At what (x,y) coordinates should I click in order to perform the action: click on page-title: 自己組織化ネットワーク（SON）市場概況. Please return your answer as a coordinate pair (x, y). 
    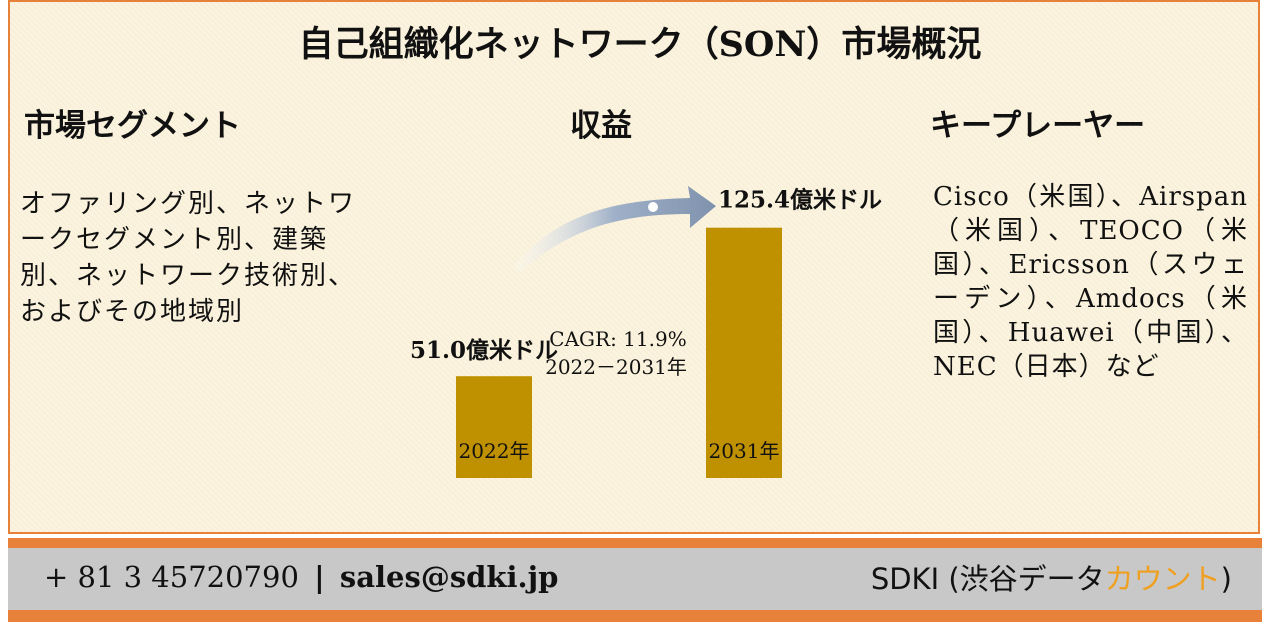
    Looking at the image, I should click on (640, 44).